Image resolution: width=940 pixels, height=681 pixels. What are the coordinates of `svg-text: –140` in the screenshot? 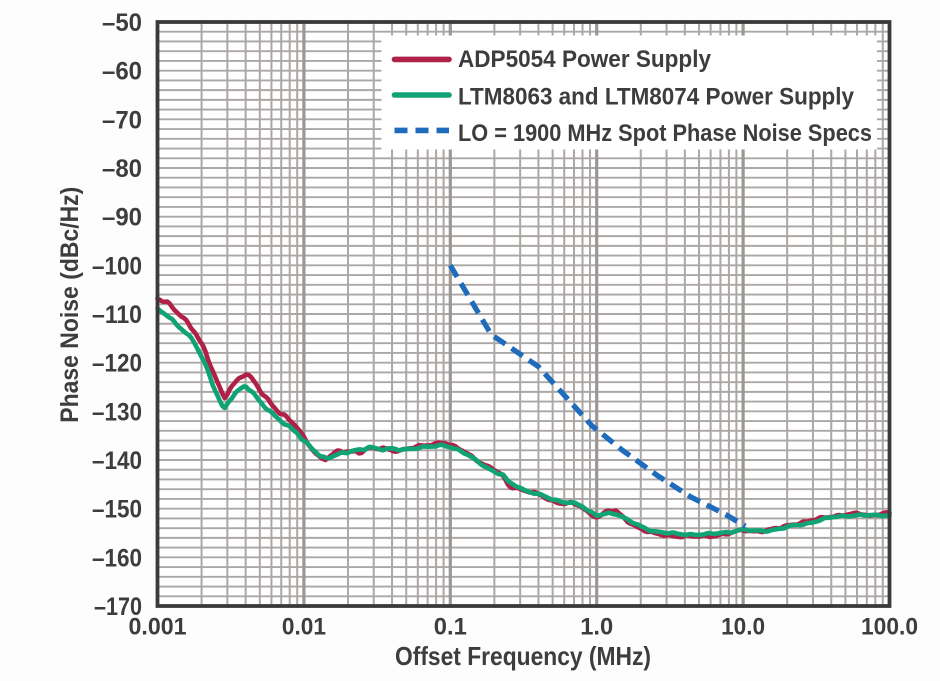 It's located at (117, 461).